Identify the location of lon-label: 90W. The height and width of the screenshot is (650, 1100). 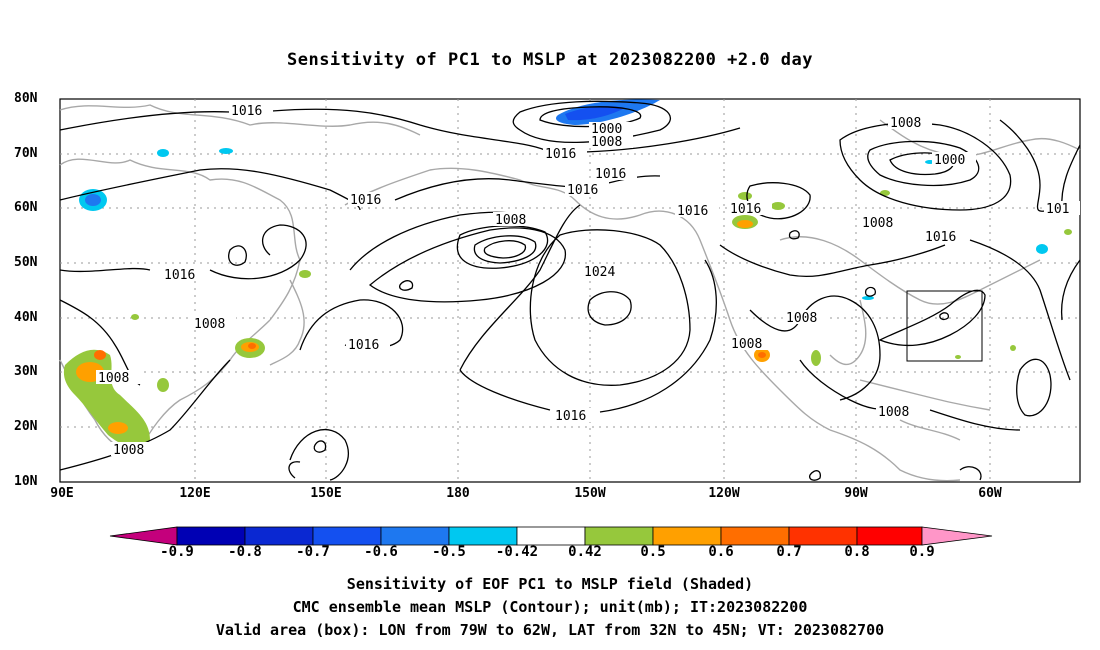
(856, 493).